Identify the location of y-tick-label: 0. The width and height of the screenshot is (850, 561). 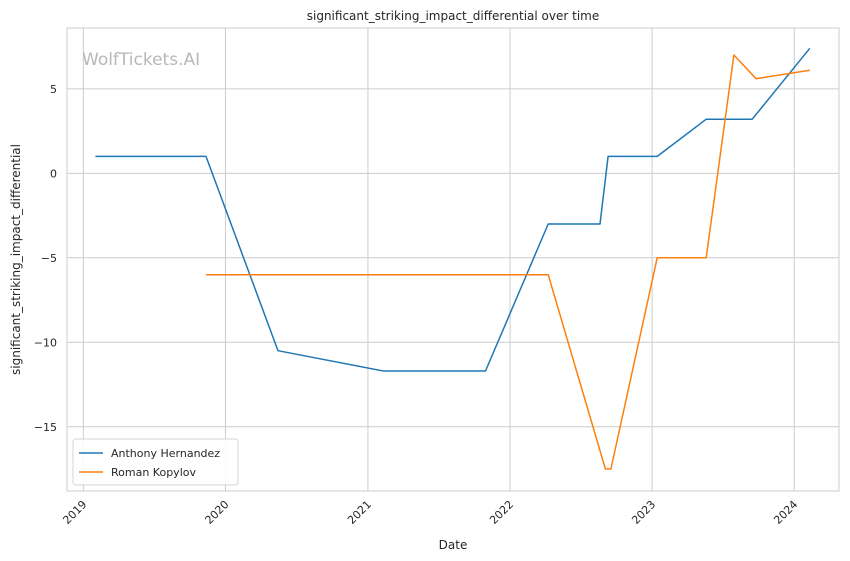
(53, 173).